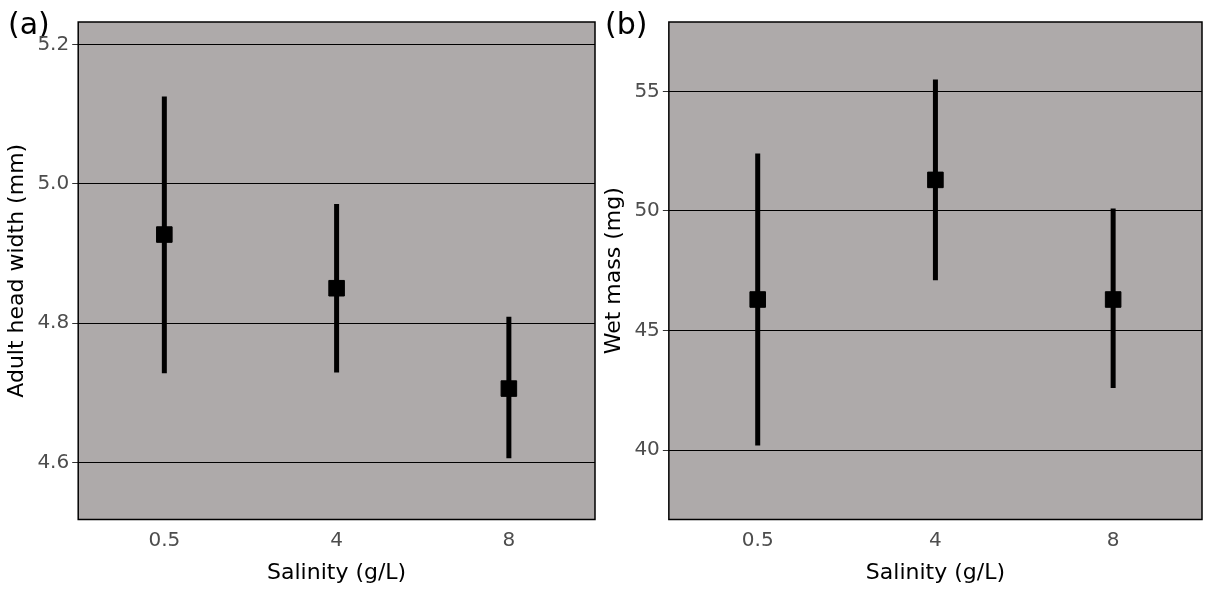 The image size is (1214, 594). What do you see at coordinates (15, 270) in the screenshot?
I see `y-axis-title: Adult head width (mm)` at bounding box center [15, 270].